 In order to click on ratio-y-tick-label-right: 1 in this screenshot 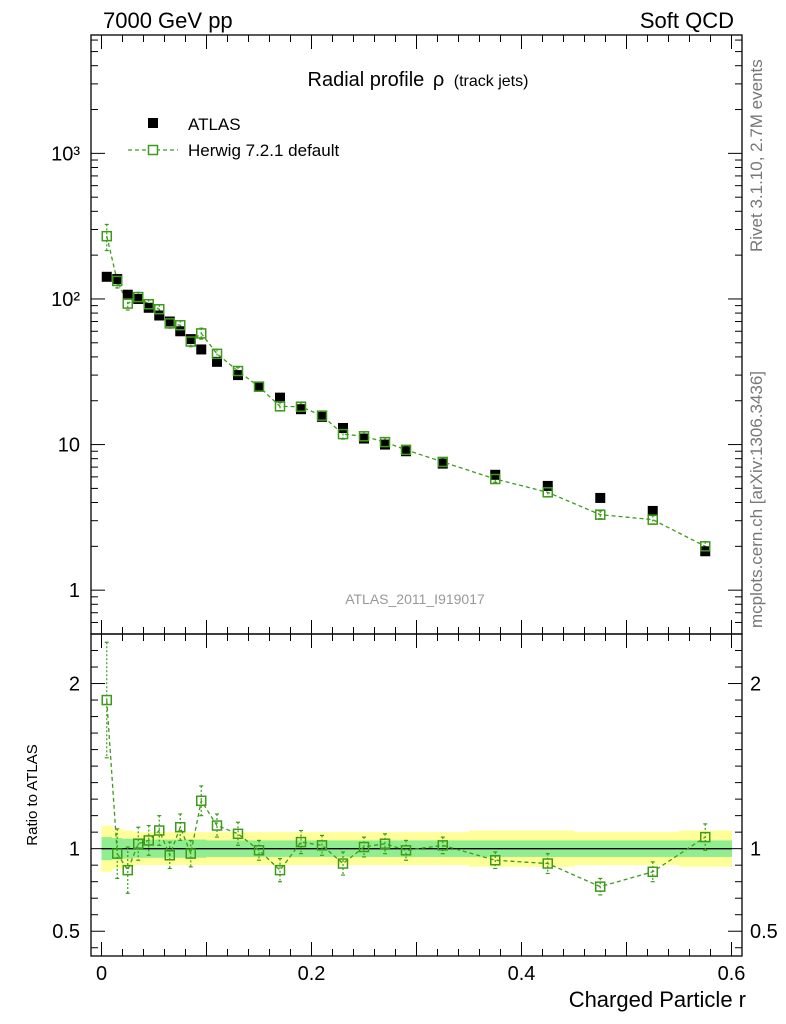, I will do `click(755, 850)`.